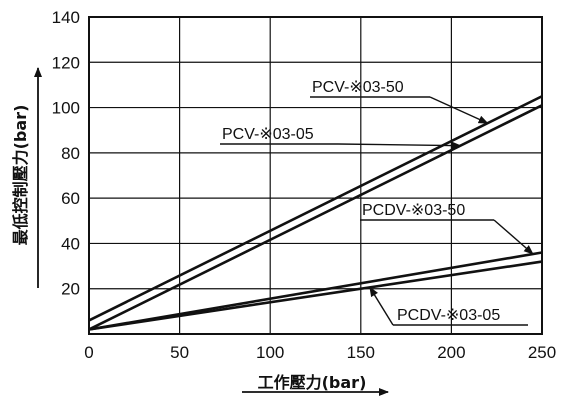  Describe the element at coordinates (88, 352) in the screenshot. I see `x-tick-label: 0` at that location.